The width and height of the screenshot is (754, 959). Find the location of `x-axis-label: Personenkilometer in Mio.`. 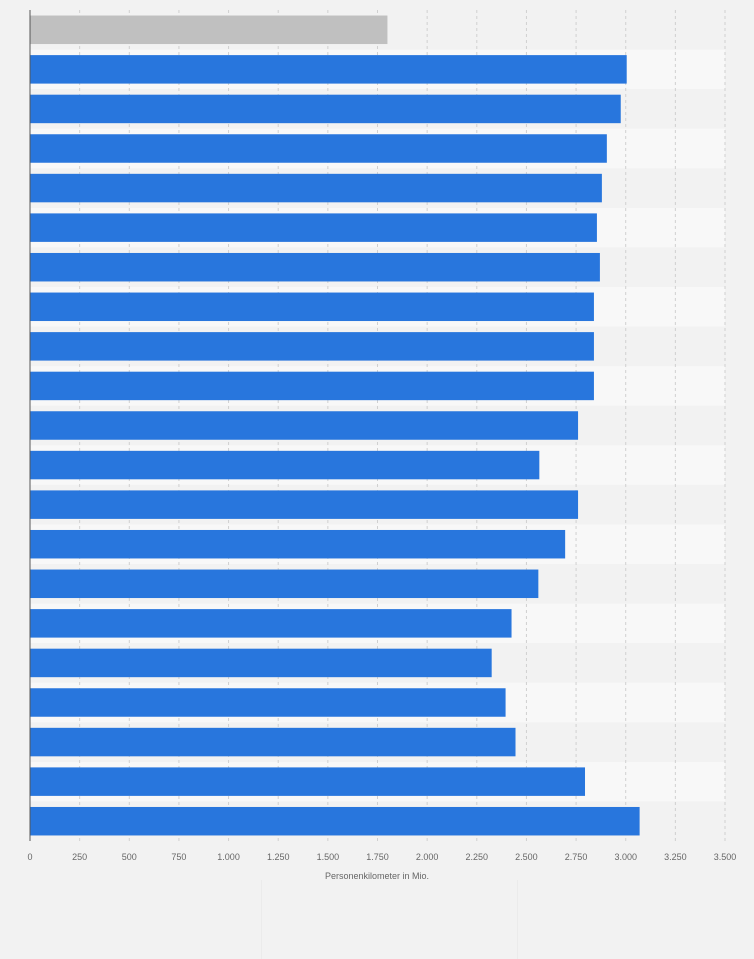

x-axis-label: Personenkilometer in Mio. is located at coordinates (377, 875).